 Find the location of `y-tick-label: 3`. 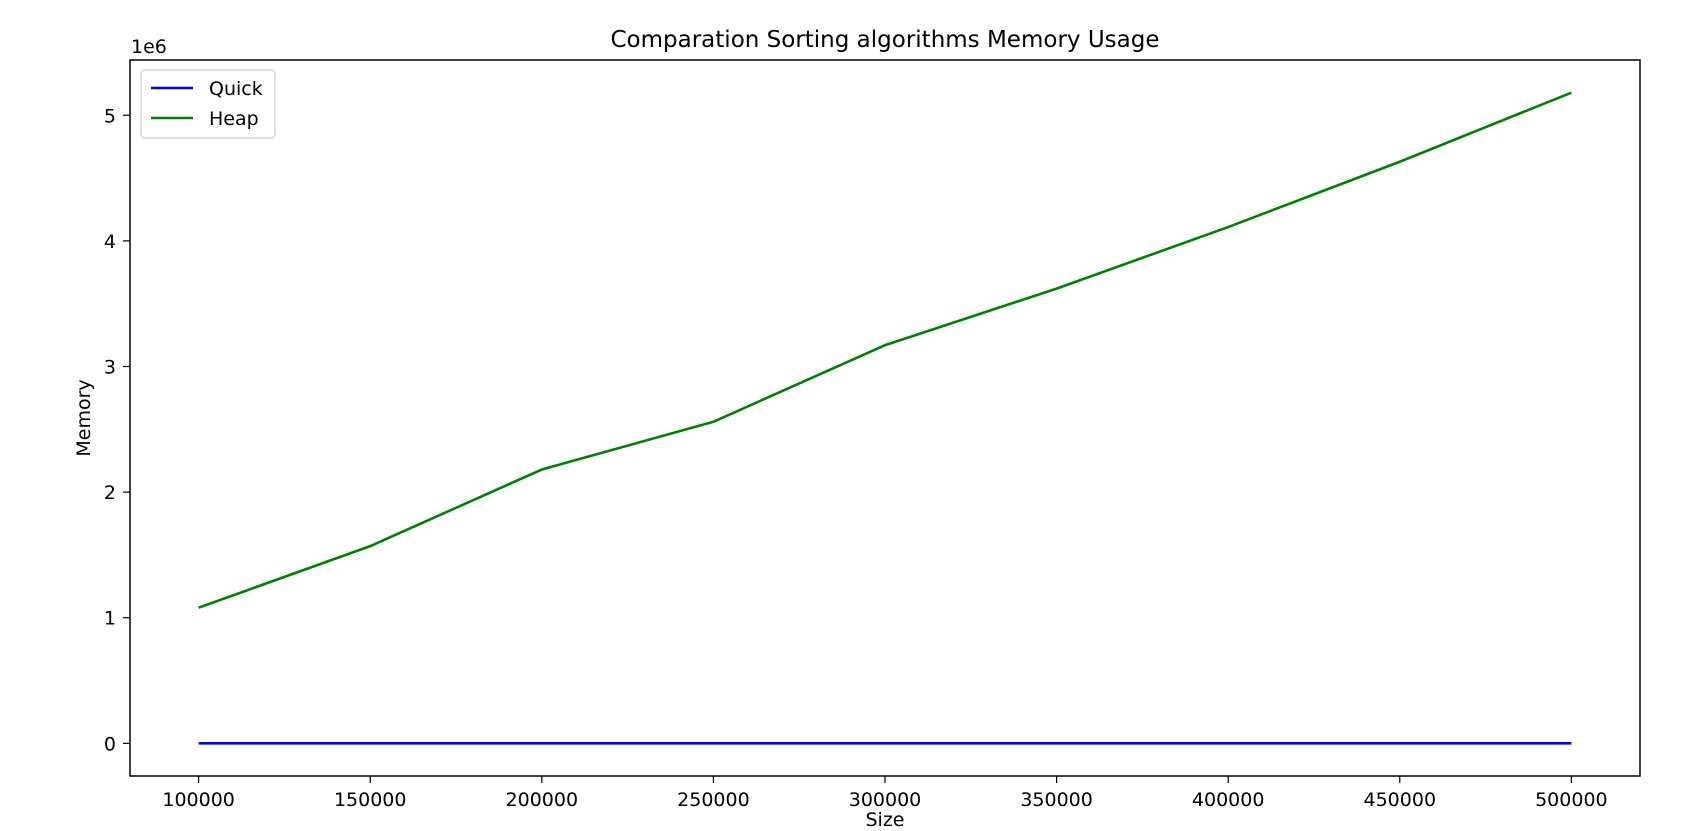

y-tick-label: 3 is located at coordinates (110, 367).